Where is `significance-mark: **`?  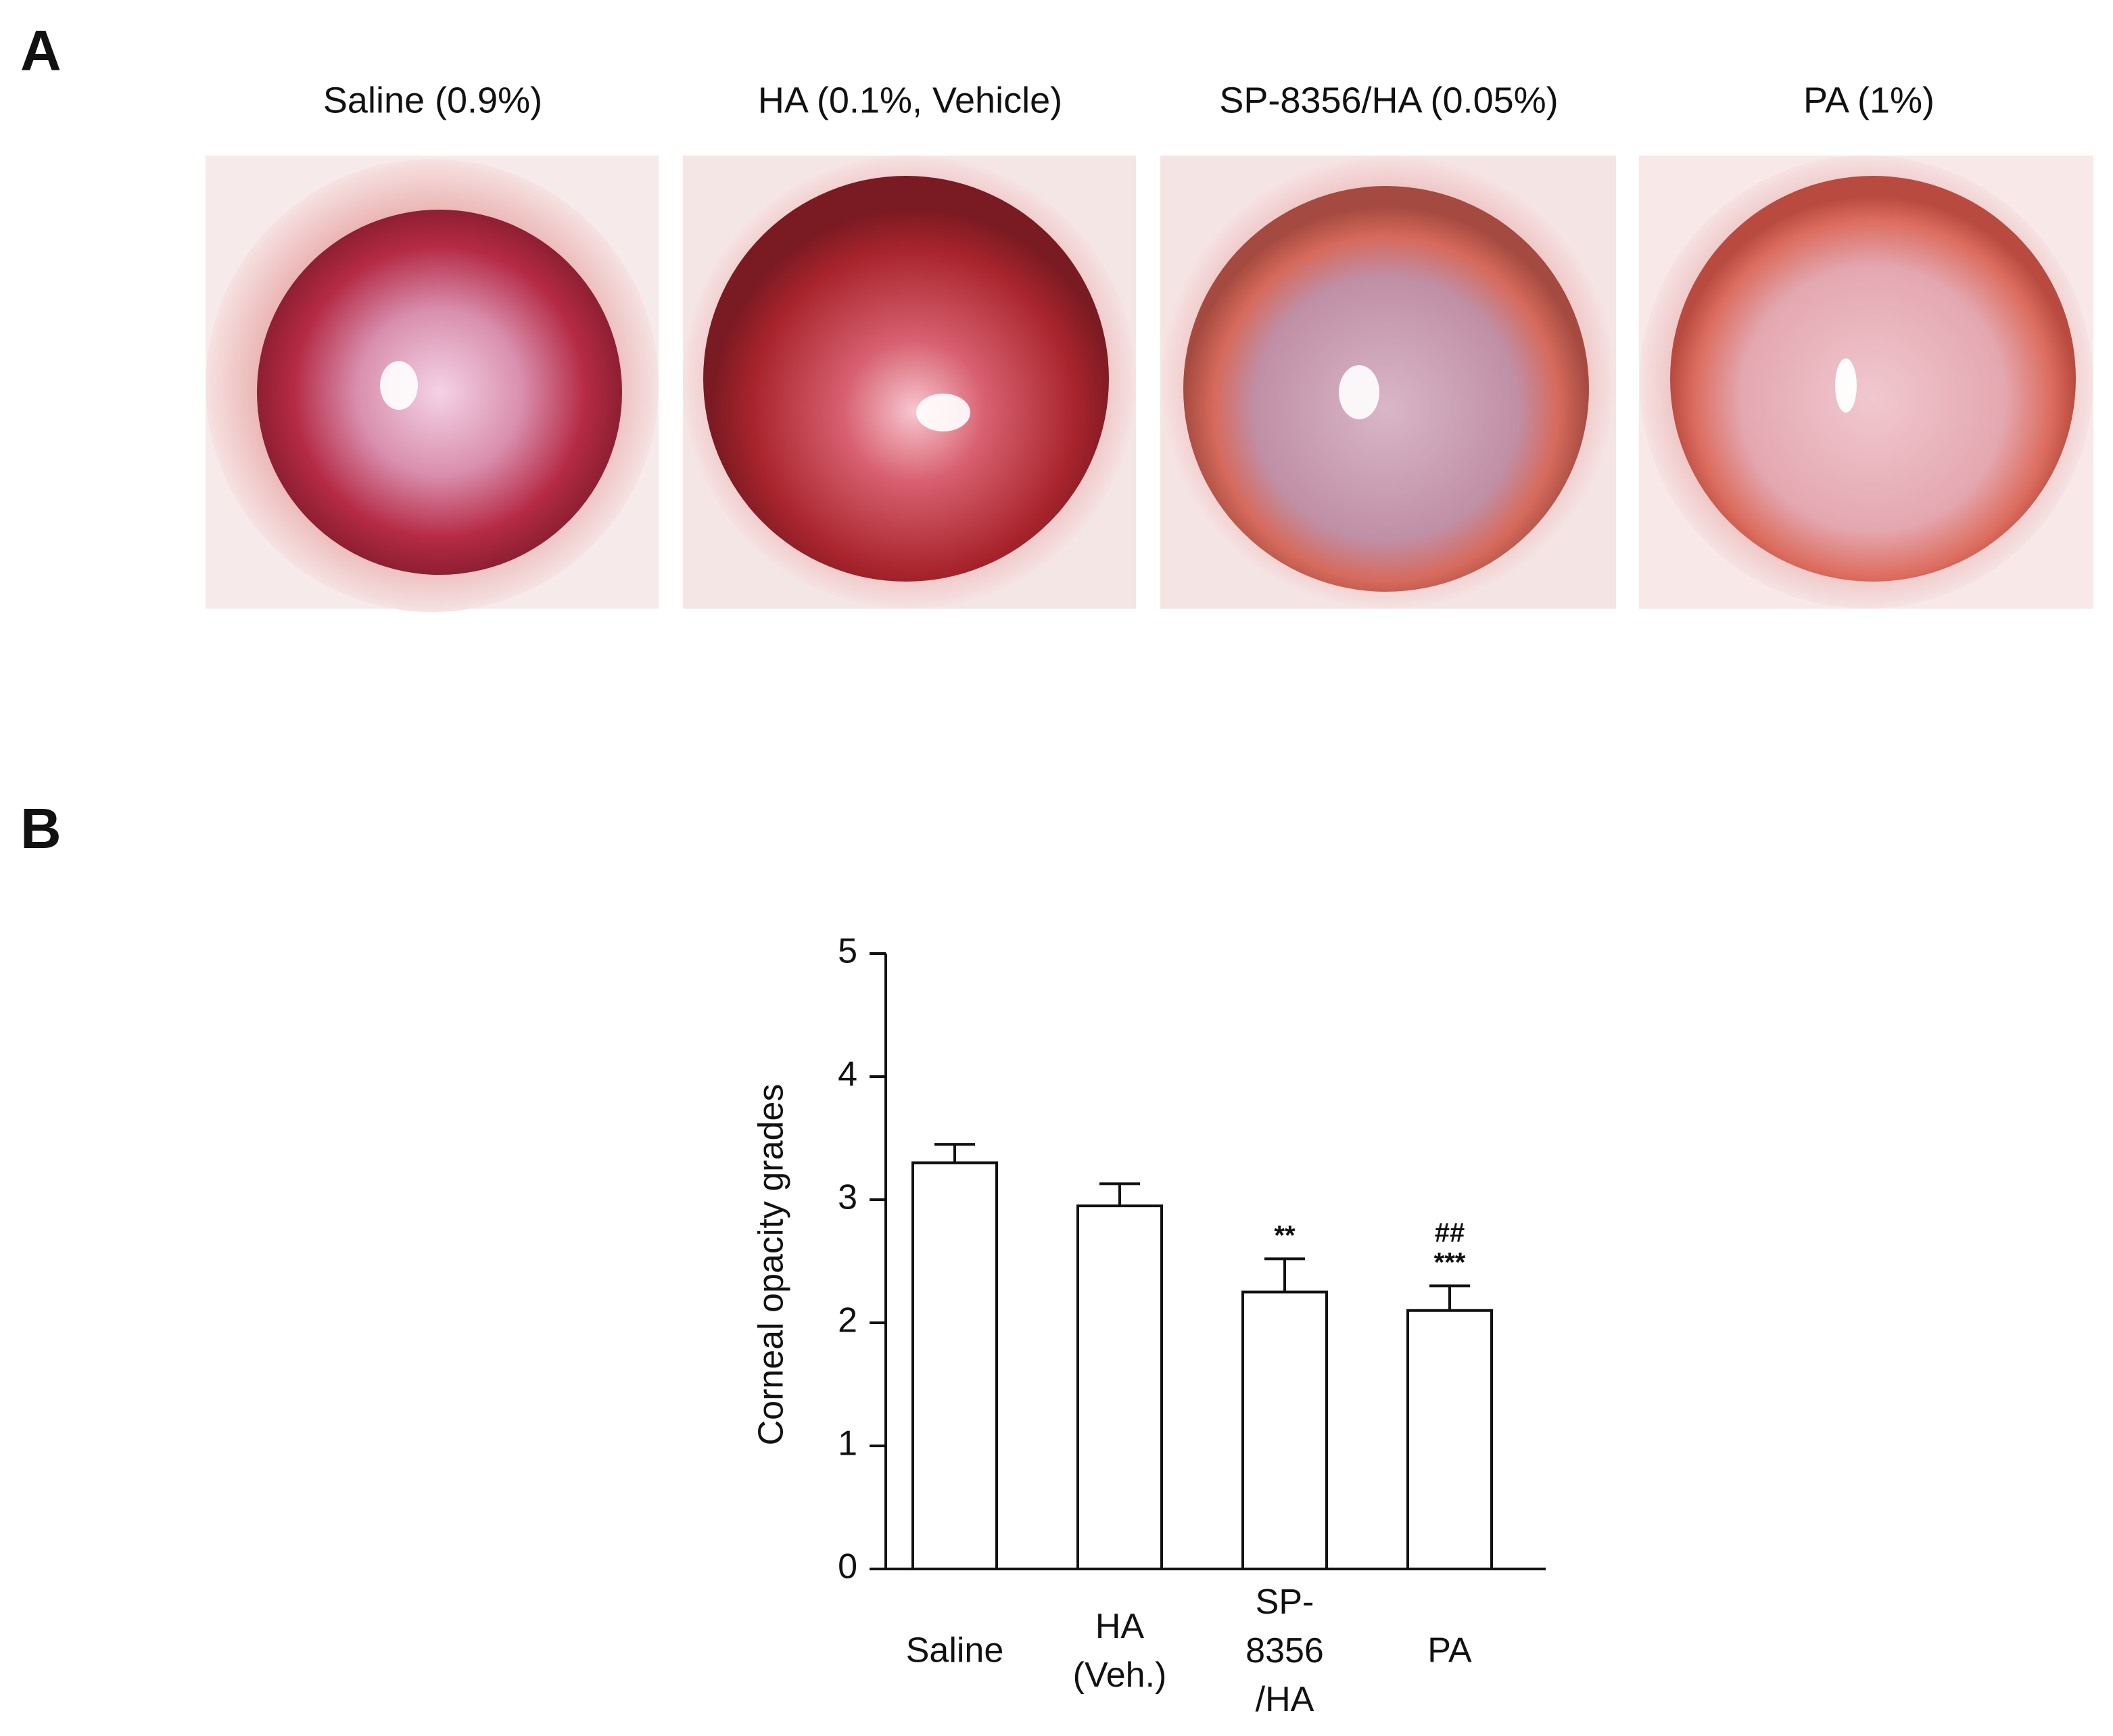
significance-mark: ** is located at coordinates (1285, 1235).